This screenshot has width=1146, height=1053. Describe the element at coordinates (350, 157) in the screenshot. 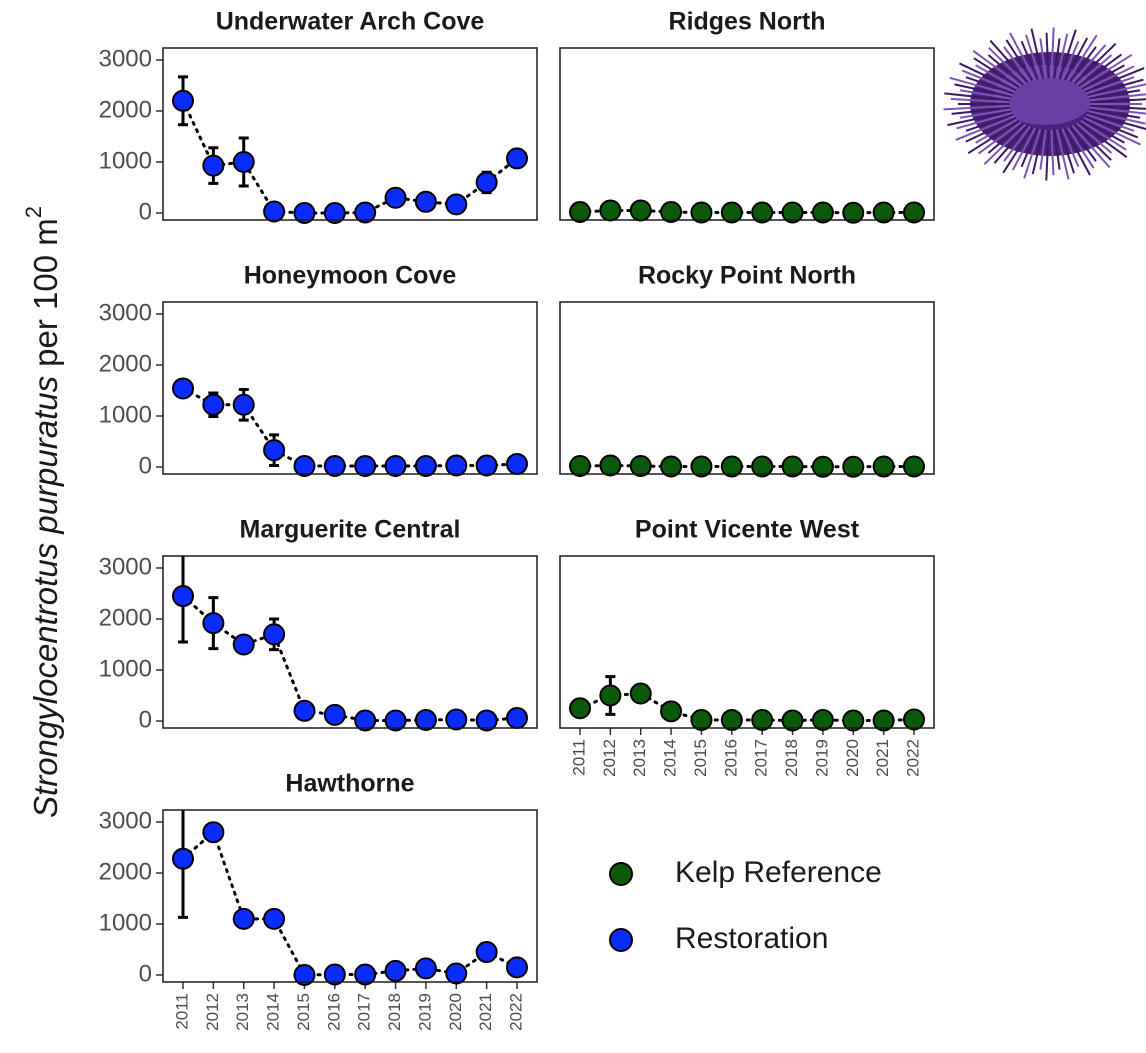

I see `series-line` at that location.